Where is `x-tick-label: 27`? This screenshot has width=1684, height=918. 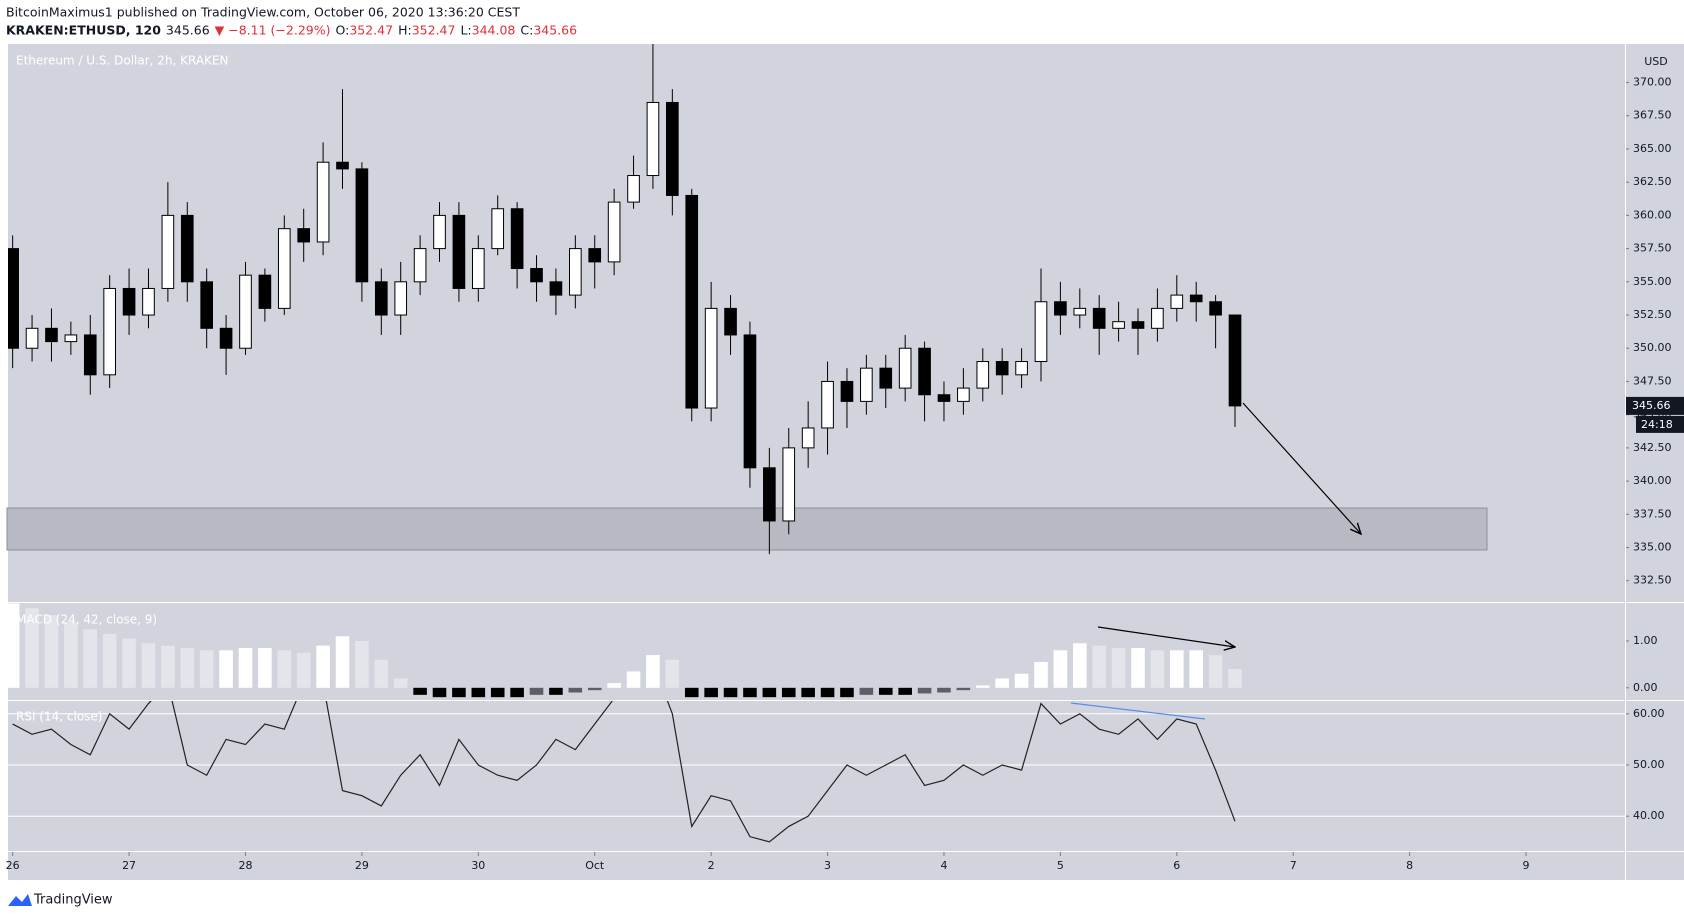
x-tick-label: 27 is located at coordinates (129, 865).